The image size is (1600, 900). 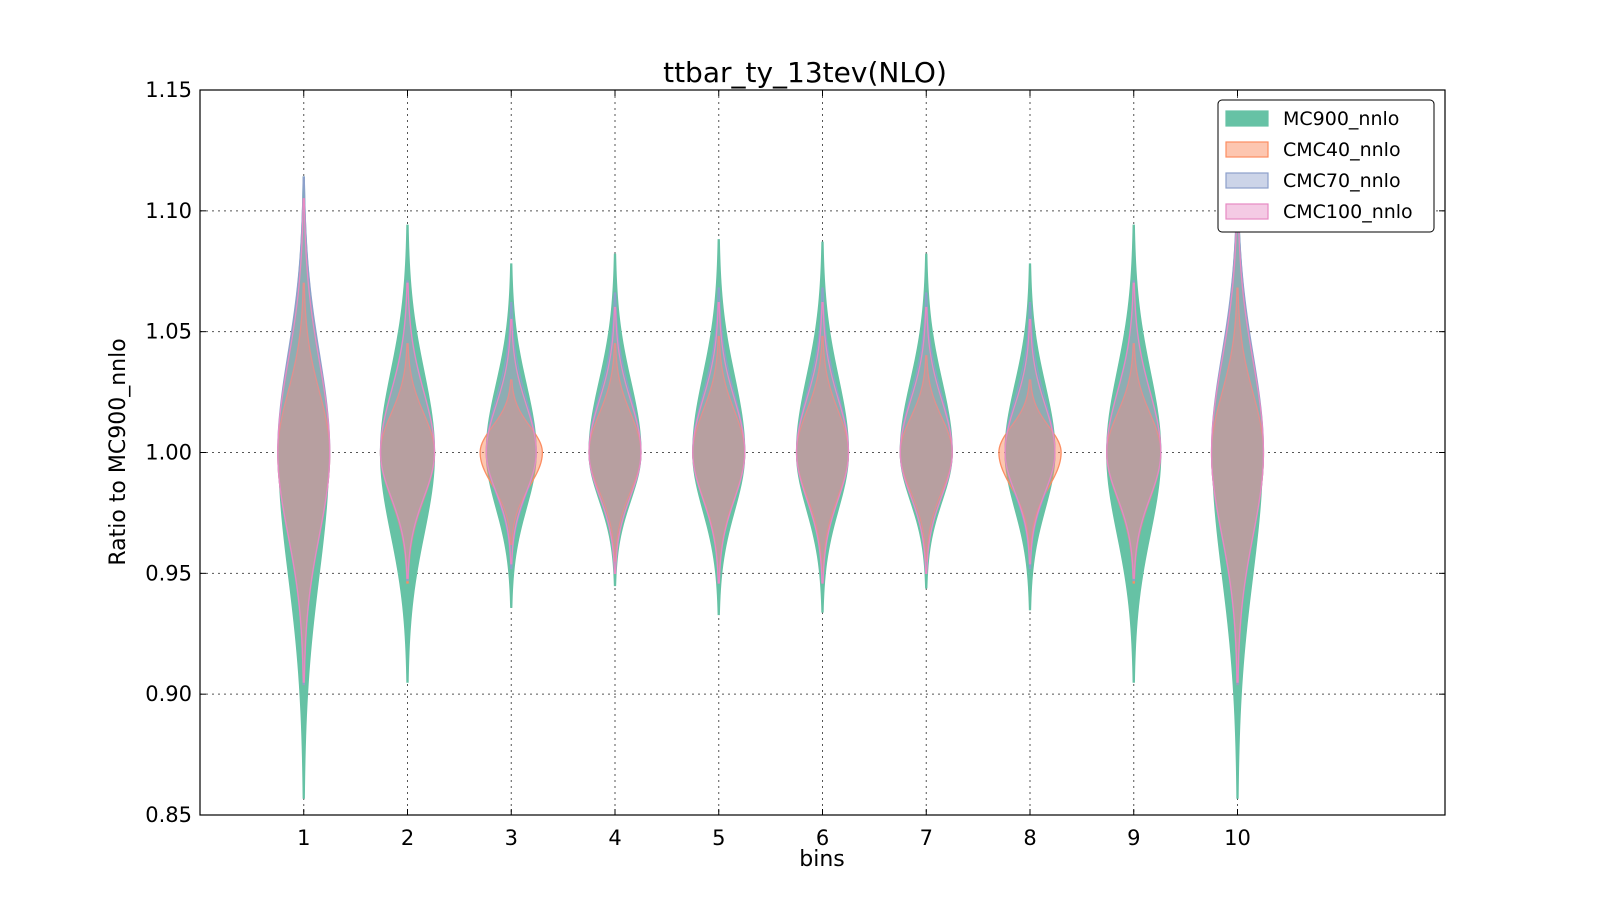 What do you see at coordinates (1342, 150) in the screenshot?
I see `legend-label: CMC40_nnlo` at bounding box center [1342, 150].